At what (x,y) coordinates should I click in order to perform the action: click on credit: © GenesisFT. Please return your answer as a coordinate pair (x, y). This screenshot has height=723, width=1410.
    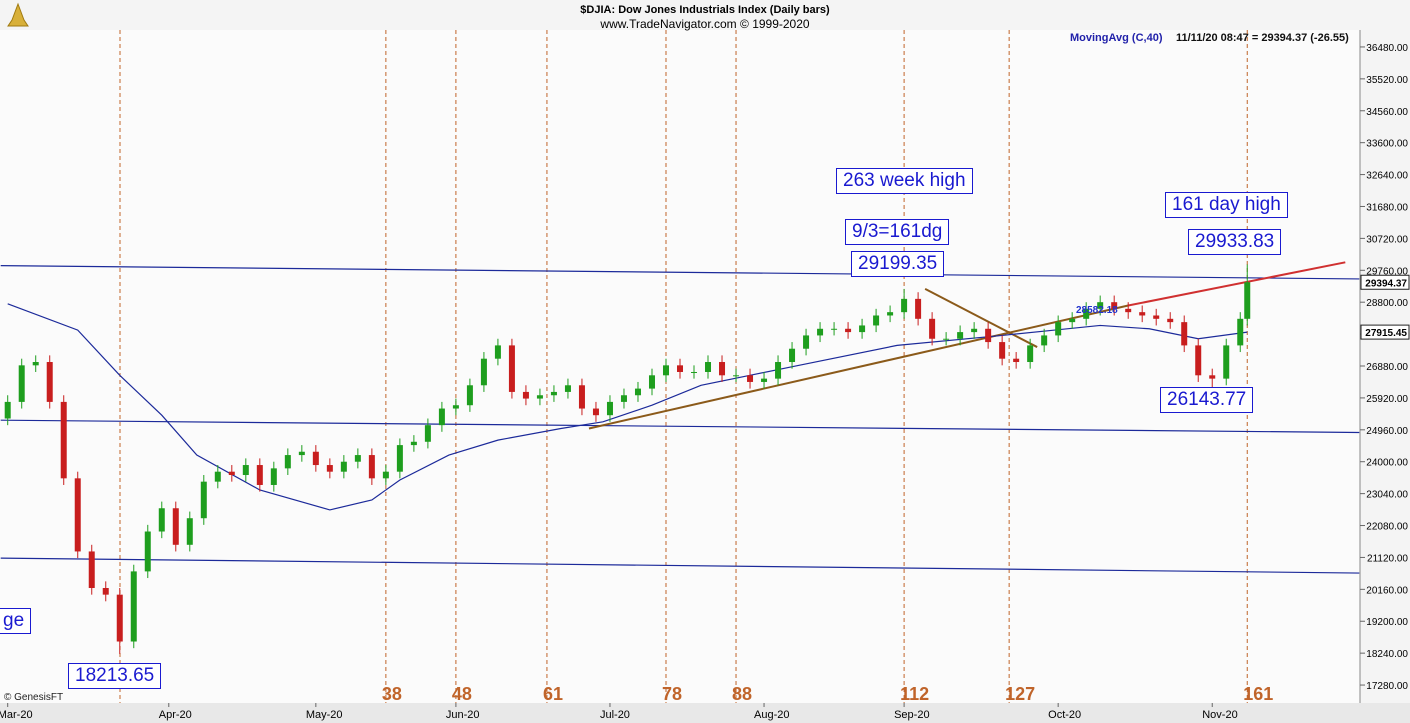
    Looking at the image, I should click on (33, 697).